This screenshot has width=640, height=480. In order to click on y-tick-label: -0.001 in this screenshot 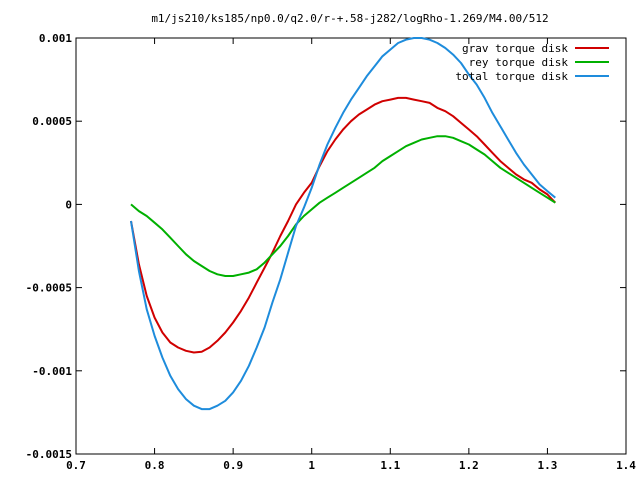, I will do `click(52, 371)`.